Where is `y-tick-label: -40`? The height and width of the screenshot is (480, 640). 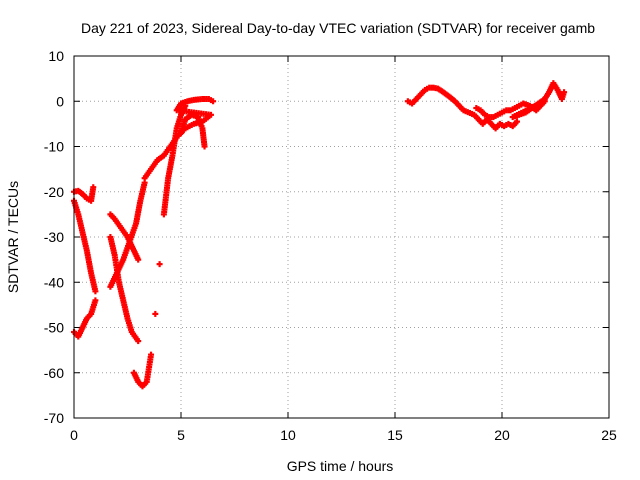 y-tick-label: -40 is located at coordinates (54, 282).